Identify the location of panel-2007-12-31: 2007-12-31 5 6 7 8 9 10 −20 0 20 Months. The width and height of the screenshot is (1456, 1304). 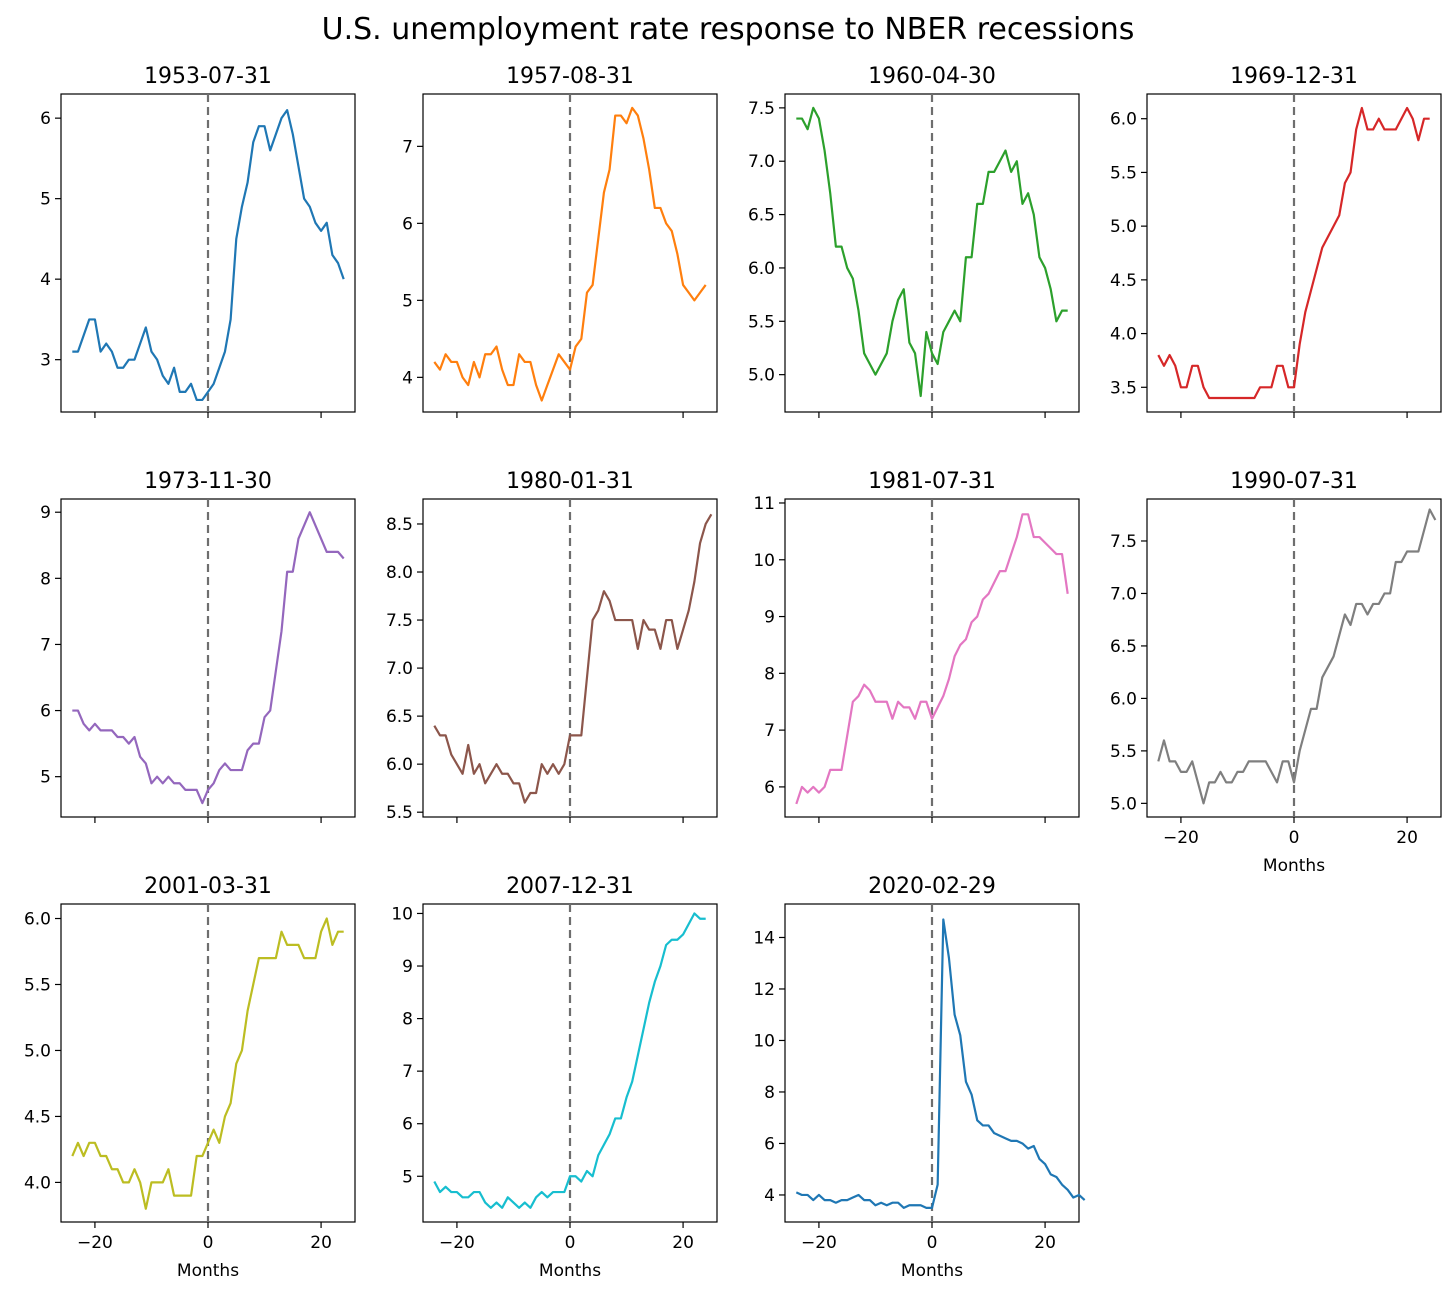
(554, 1077).